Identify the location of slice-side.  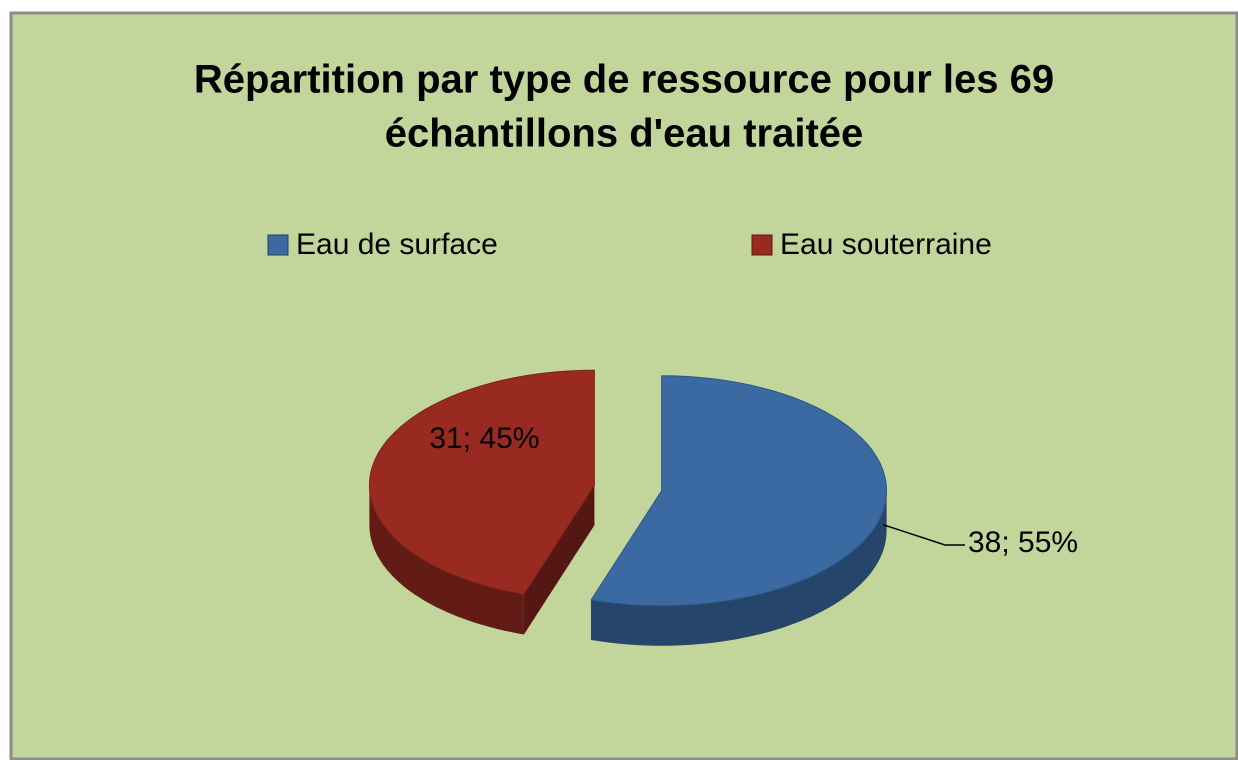
(559, 560).